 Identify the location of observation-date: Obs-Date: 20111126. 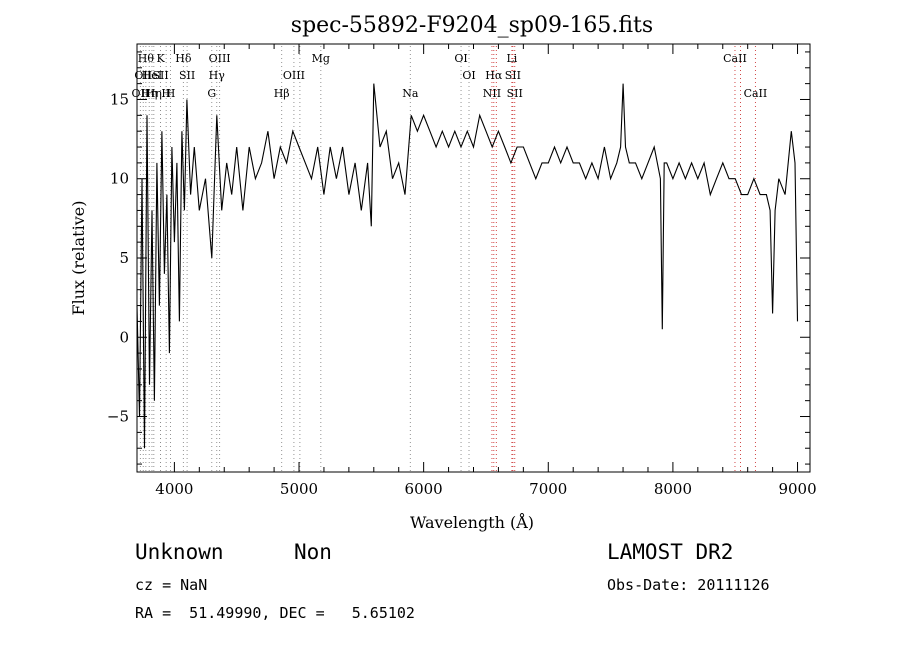
(688, 585).